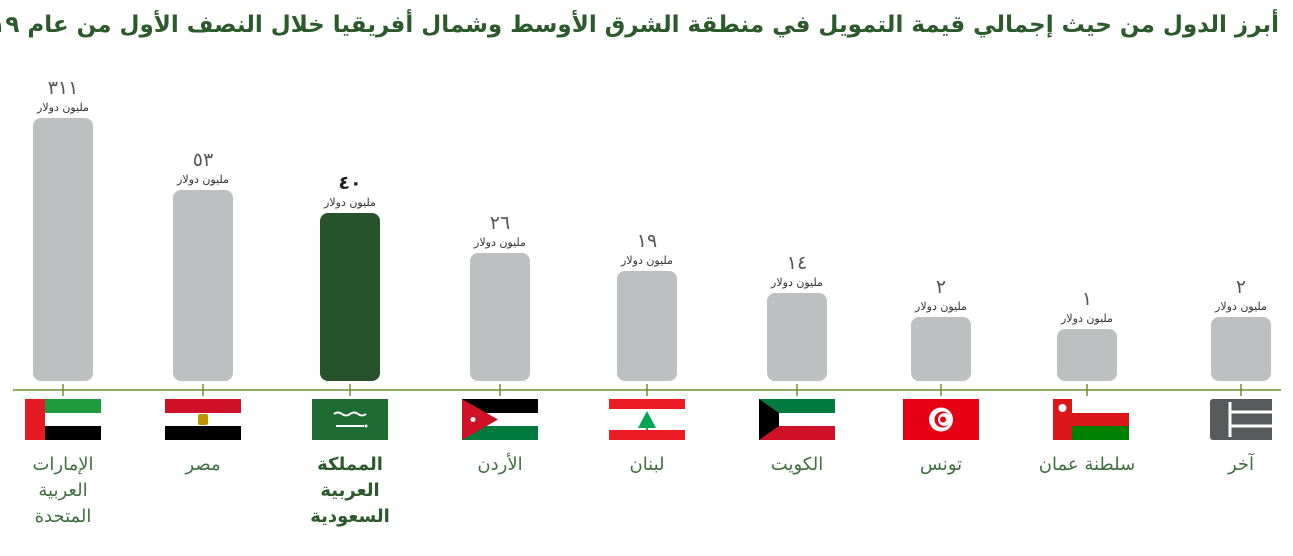  What do you see at coordinates (203, 160) in the screenshot?
I see `value-label-egypt: ٥٣` at bounding box center [203, 160].